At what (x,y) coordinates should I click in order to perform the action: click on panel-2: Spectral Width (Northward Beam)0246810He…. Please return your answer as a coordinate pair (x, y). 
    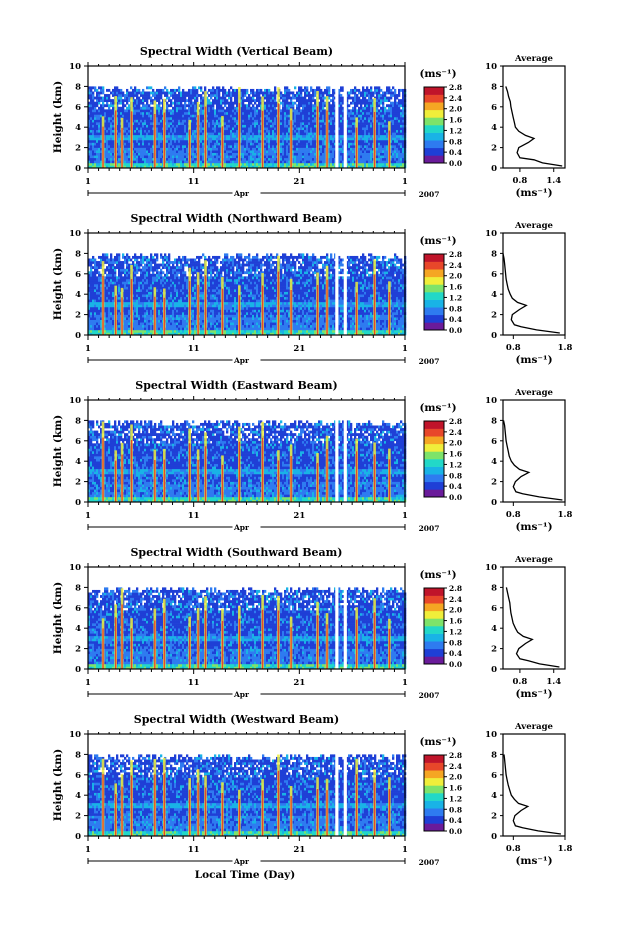
    Looking at the image, I should click on (312, 289).